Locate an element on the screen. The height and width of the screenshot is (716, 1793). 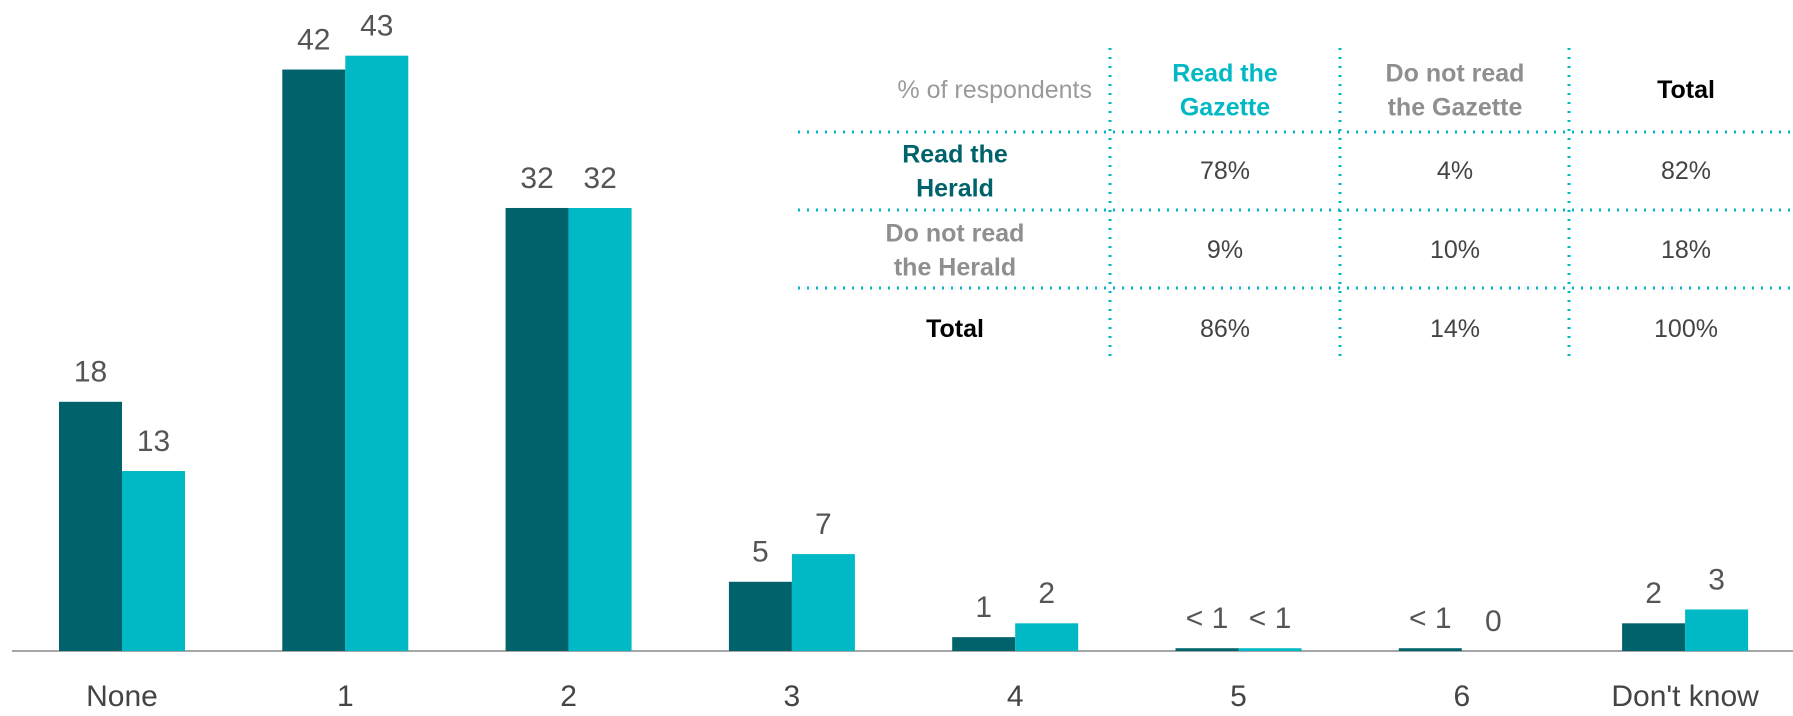
table-cell: 78% is located at coordinates (1225, 171).